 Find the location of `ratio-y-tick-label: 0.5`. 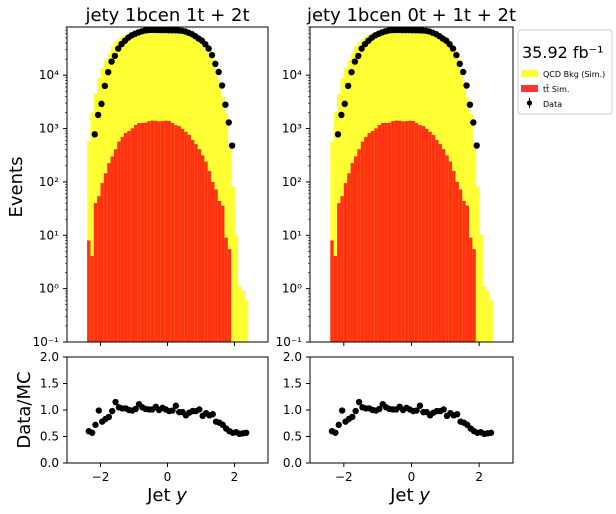

ratio-y-tick-label: 0.5 is located at coordinates (49, 437).